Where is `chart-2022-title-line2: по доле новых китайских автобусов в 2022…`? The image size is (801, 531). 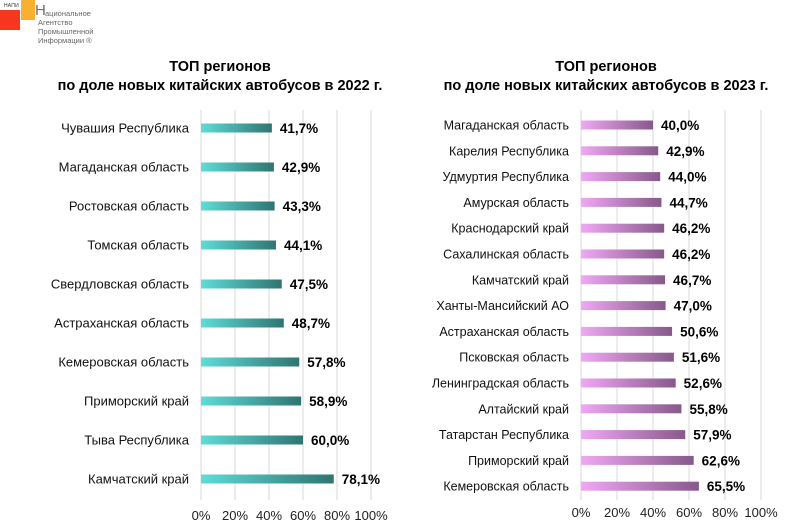
chart-2022-title-line2: по доле новых китайских автобусов в 2022… is located at coordinates (220, 86).